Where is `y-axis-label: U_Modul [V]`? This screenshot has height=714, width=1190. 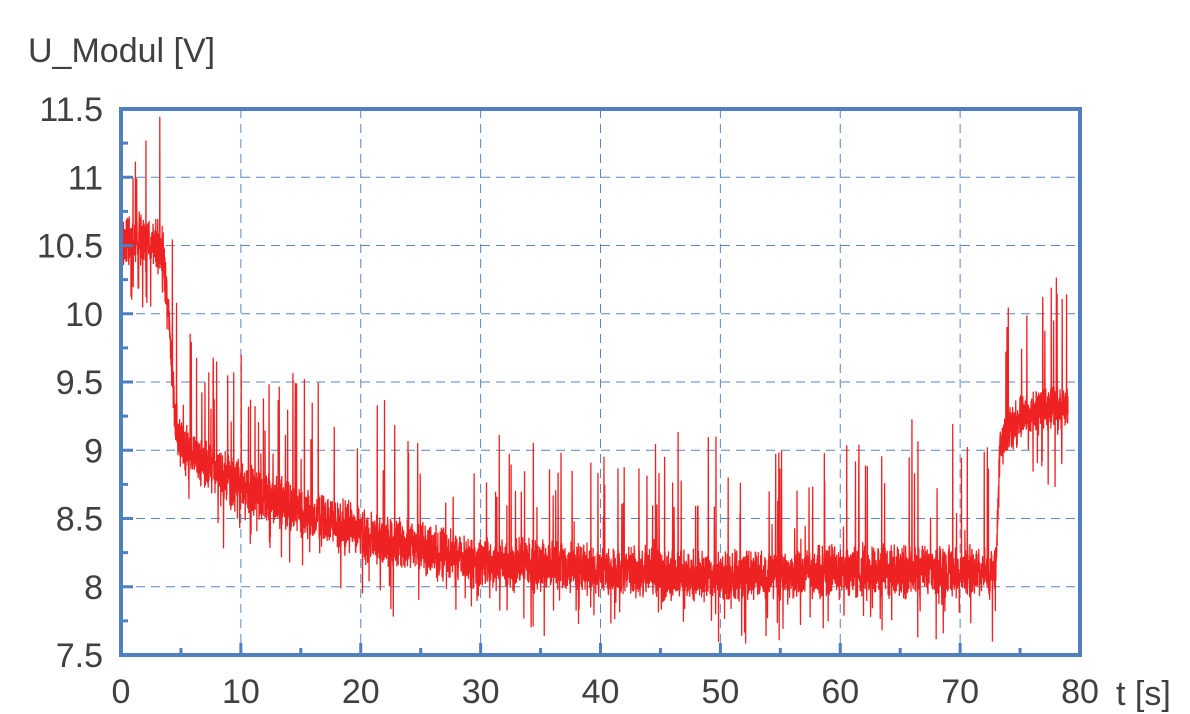 y-axis-label: U_Modul [V] is located at coordinates (121, 51).